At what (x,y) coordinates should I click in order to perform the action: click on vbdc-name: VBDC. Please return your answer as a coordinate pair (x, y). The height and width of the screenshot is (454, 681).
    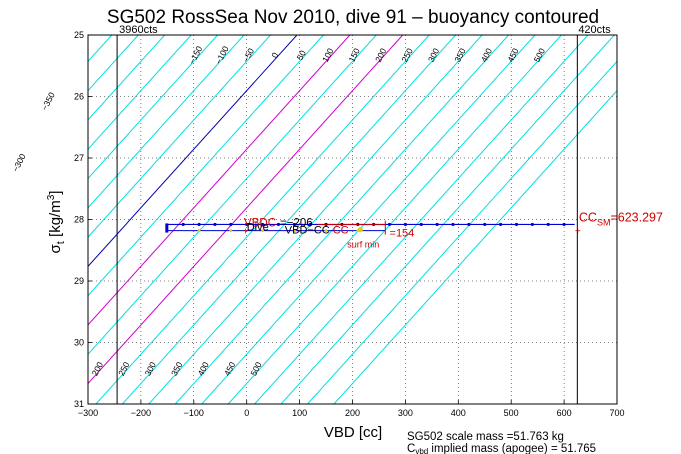
    Looking at the image, I should click on (260, 223).